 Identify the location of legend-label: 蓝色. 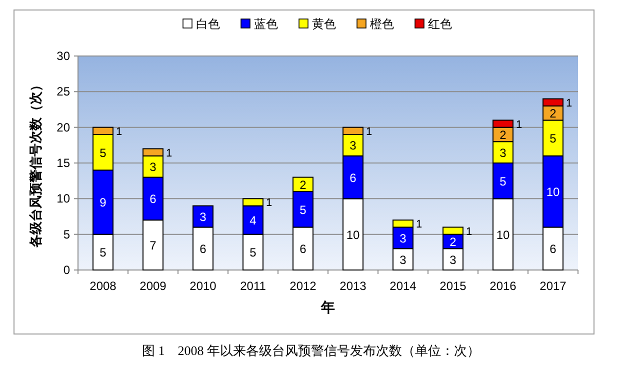
(266, 24).